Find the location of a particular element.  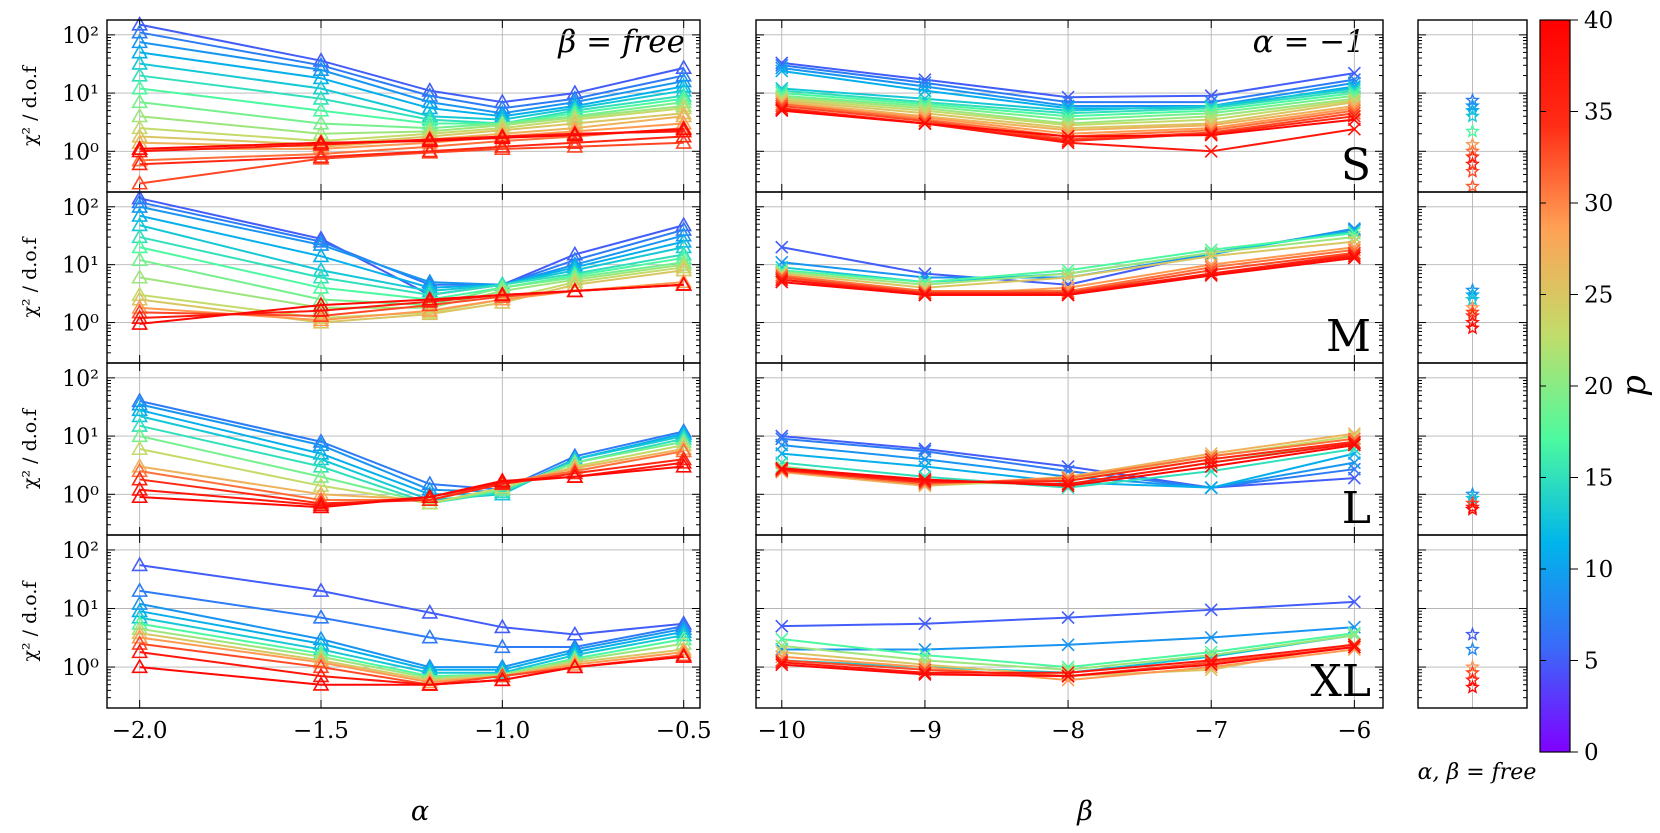

x-tick-label: −9 is located at coordinates (925, 731).